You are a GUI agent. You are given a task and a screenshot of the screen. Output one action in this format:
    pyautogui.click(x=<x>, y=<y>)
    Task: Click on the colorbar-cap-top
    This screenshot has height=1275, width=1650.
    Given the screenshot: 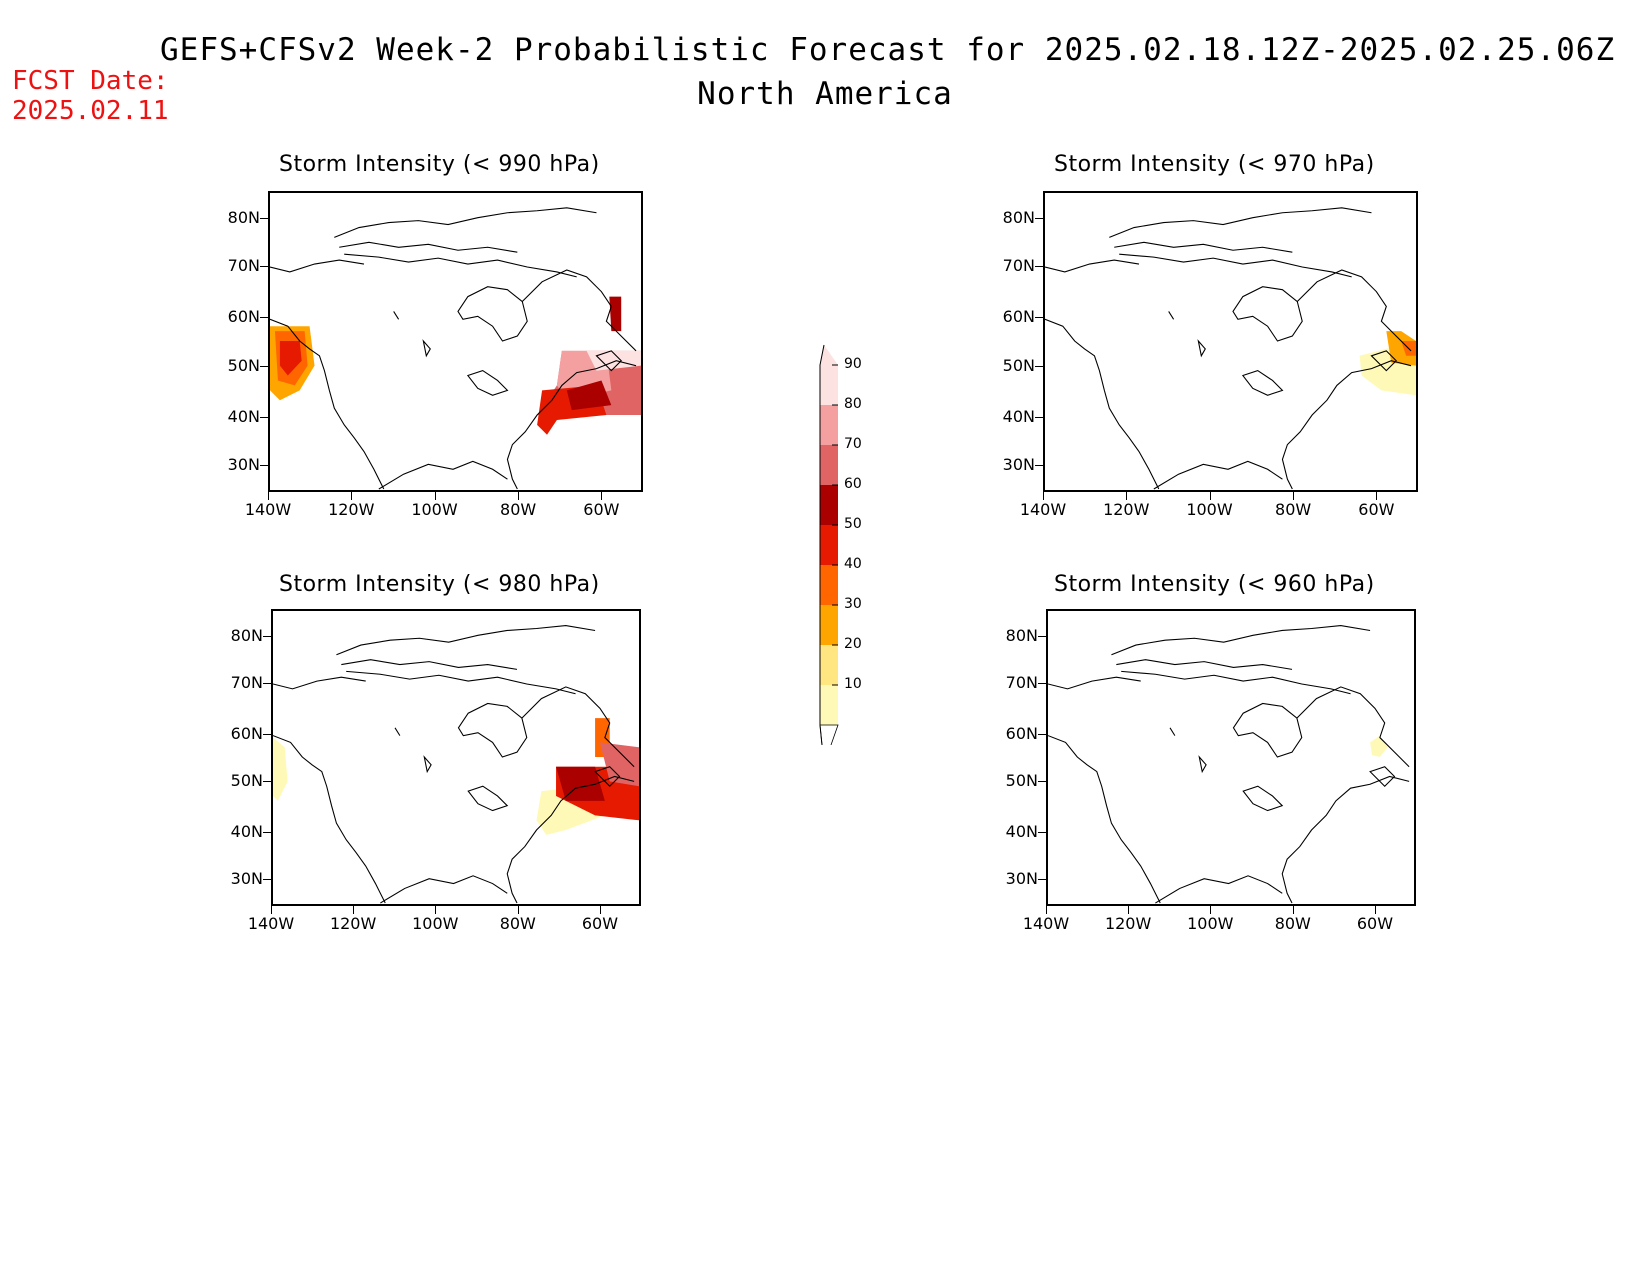 What is the action you would take?
    pyautogui.click(x=829, y=355)
    